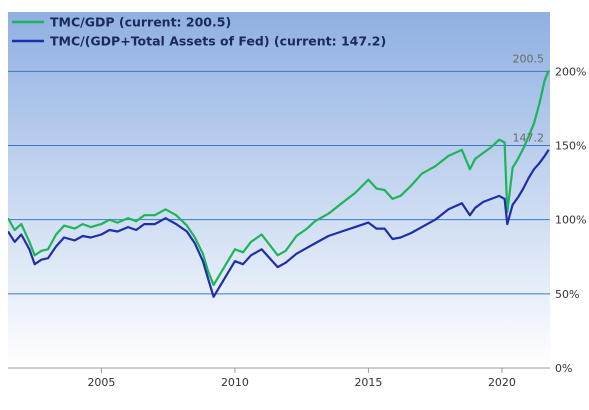 The height and width of the screenshot is (410, 589). Describe the element at coordinates (502, 382) in the screenshot. I see `x-tick-label: 2020` at that location.